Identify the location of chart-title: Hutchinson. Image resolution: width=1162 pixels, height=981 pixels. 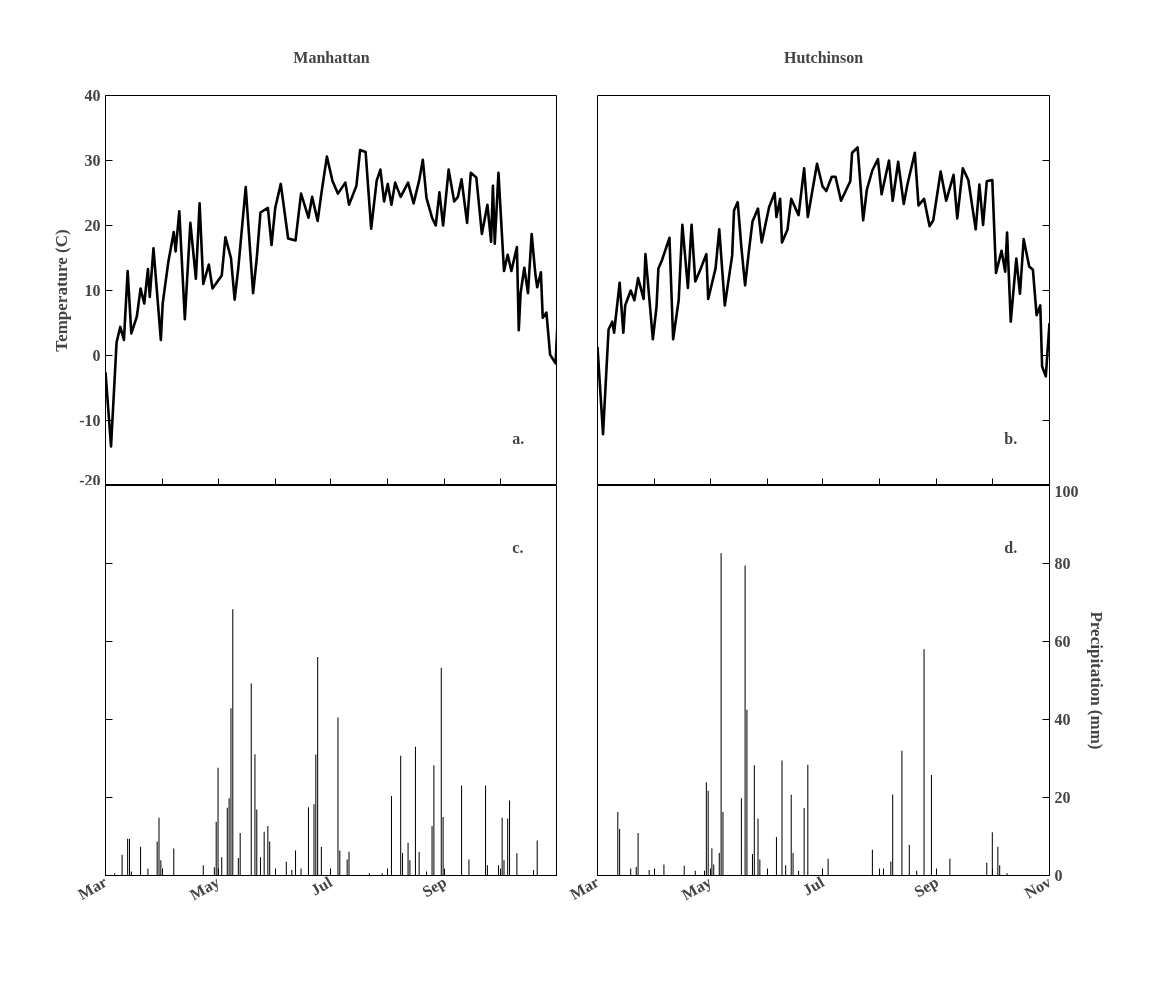
(823, 57).